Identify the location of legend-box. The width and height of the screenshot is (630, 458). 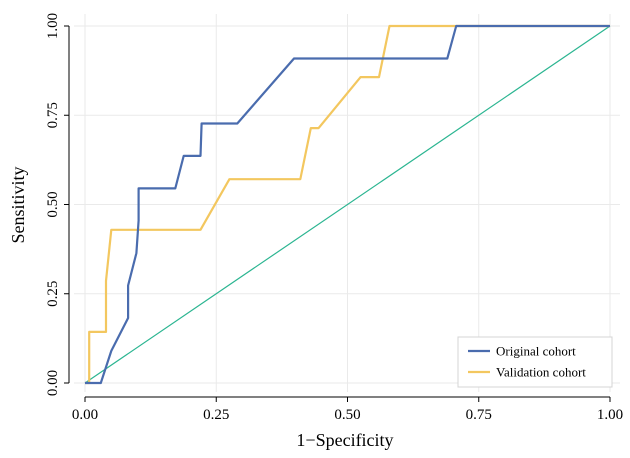
(535, 362).